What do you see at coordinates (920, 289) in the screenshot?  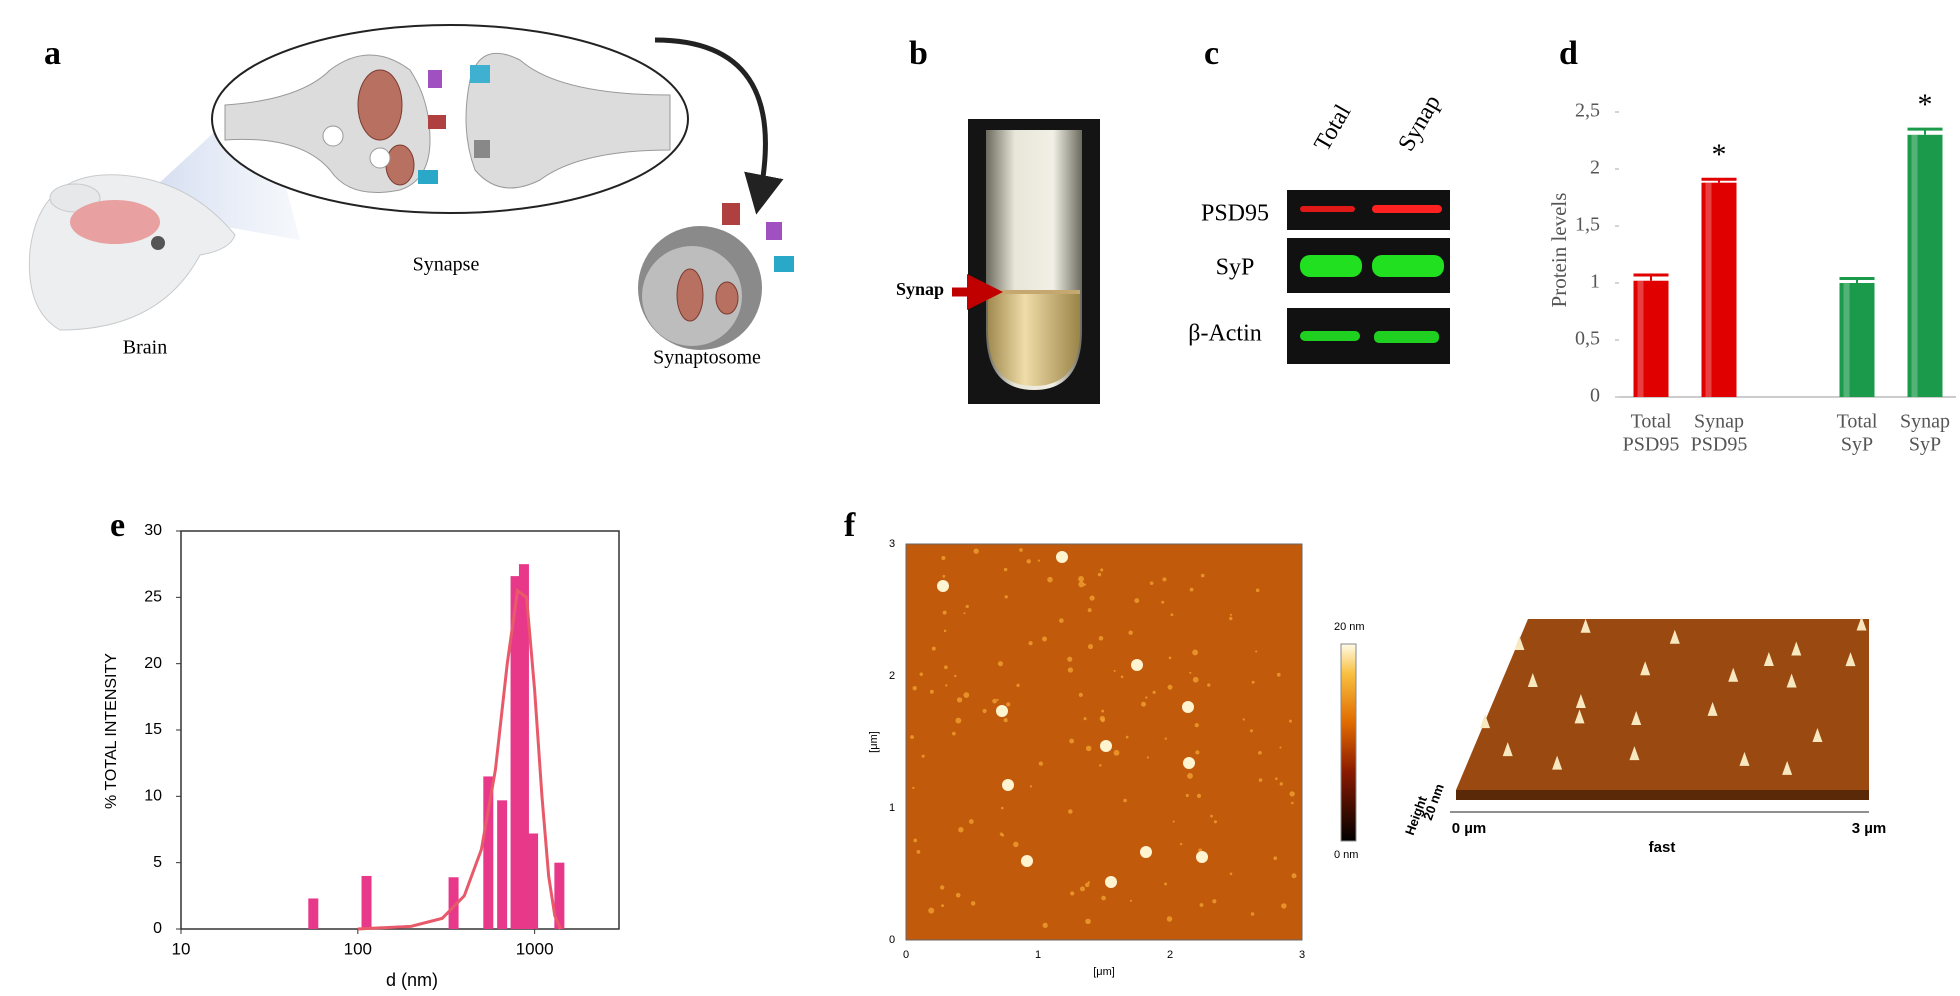 I see `band-label: Synap` at bounding box center [920, 289].